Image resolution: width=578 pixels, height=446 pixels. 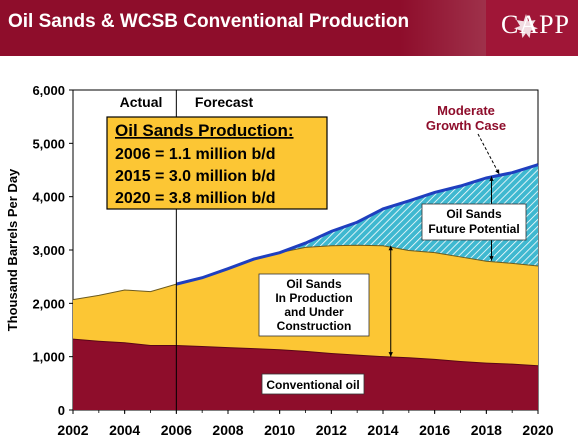 What do you see at coordinates (443, 28) in the screenshot?
I see `banner-fade` at bounding box center [443, 28].